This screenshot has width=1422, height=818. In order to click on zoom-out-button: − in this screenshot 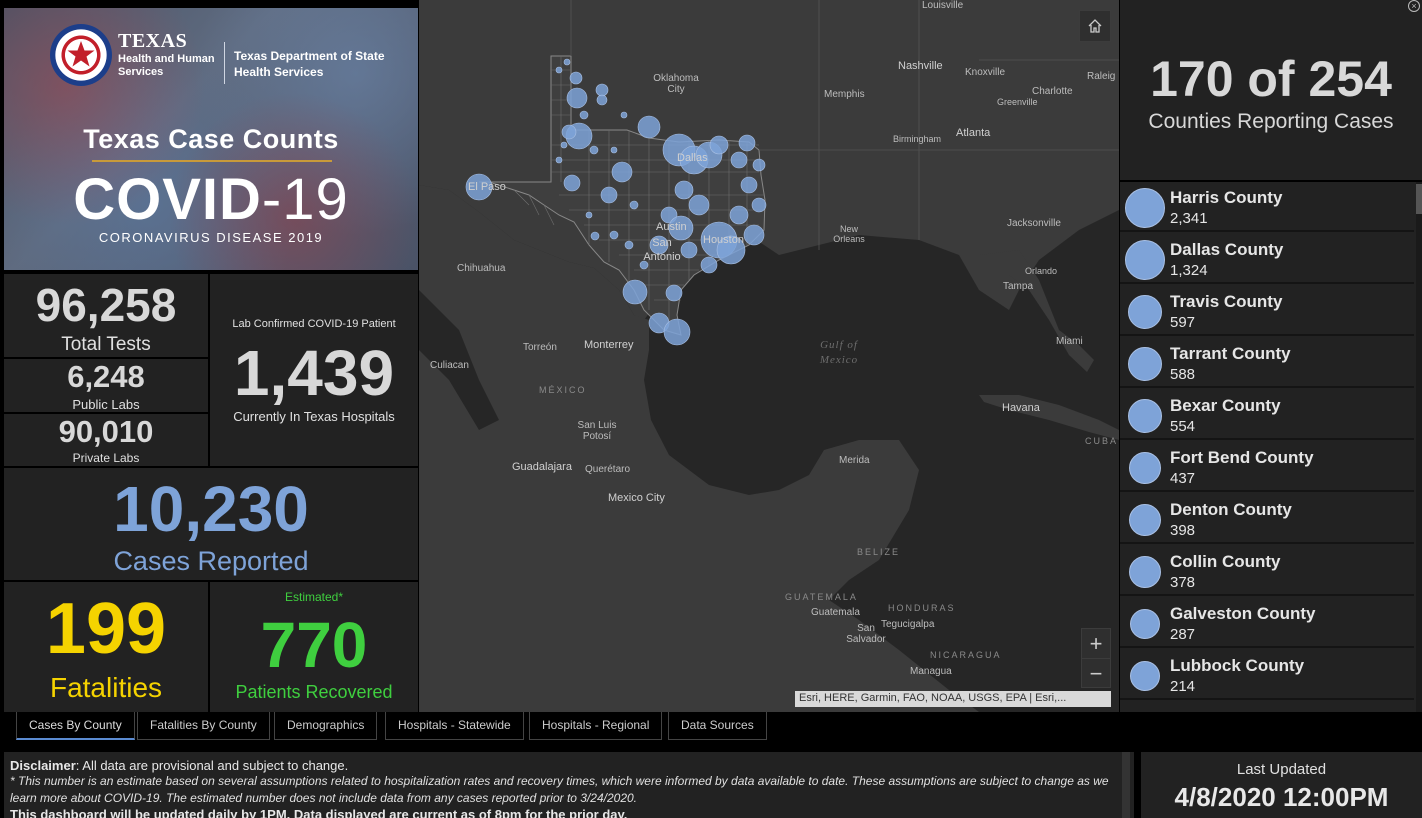, I will do `click(1096, 673)`.